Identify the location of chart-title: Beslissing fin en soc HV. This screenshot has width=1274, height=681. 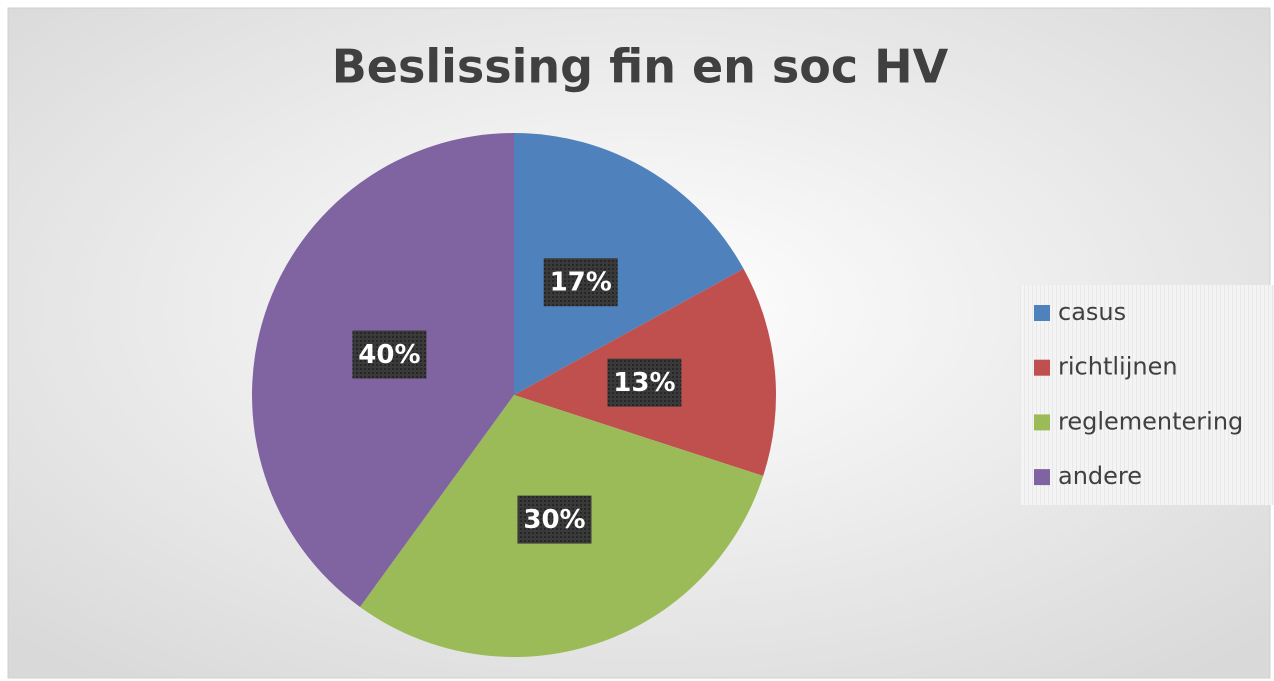
(640, 67).